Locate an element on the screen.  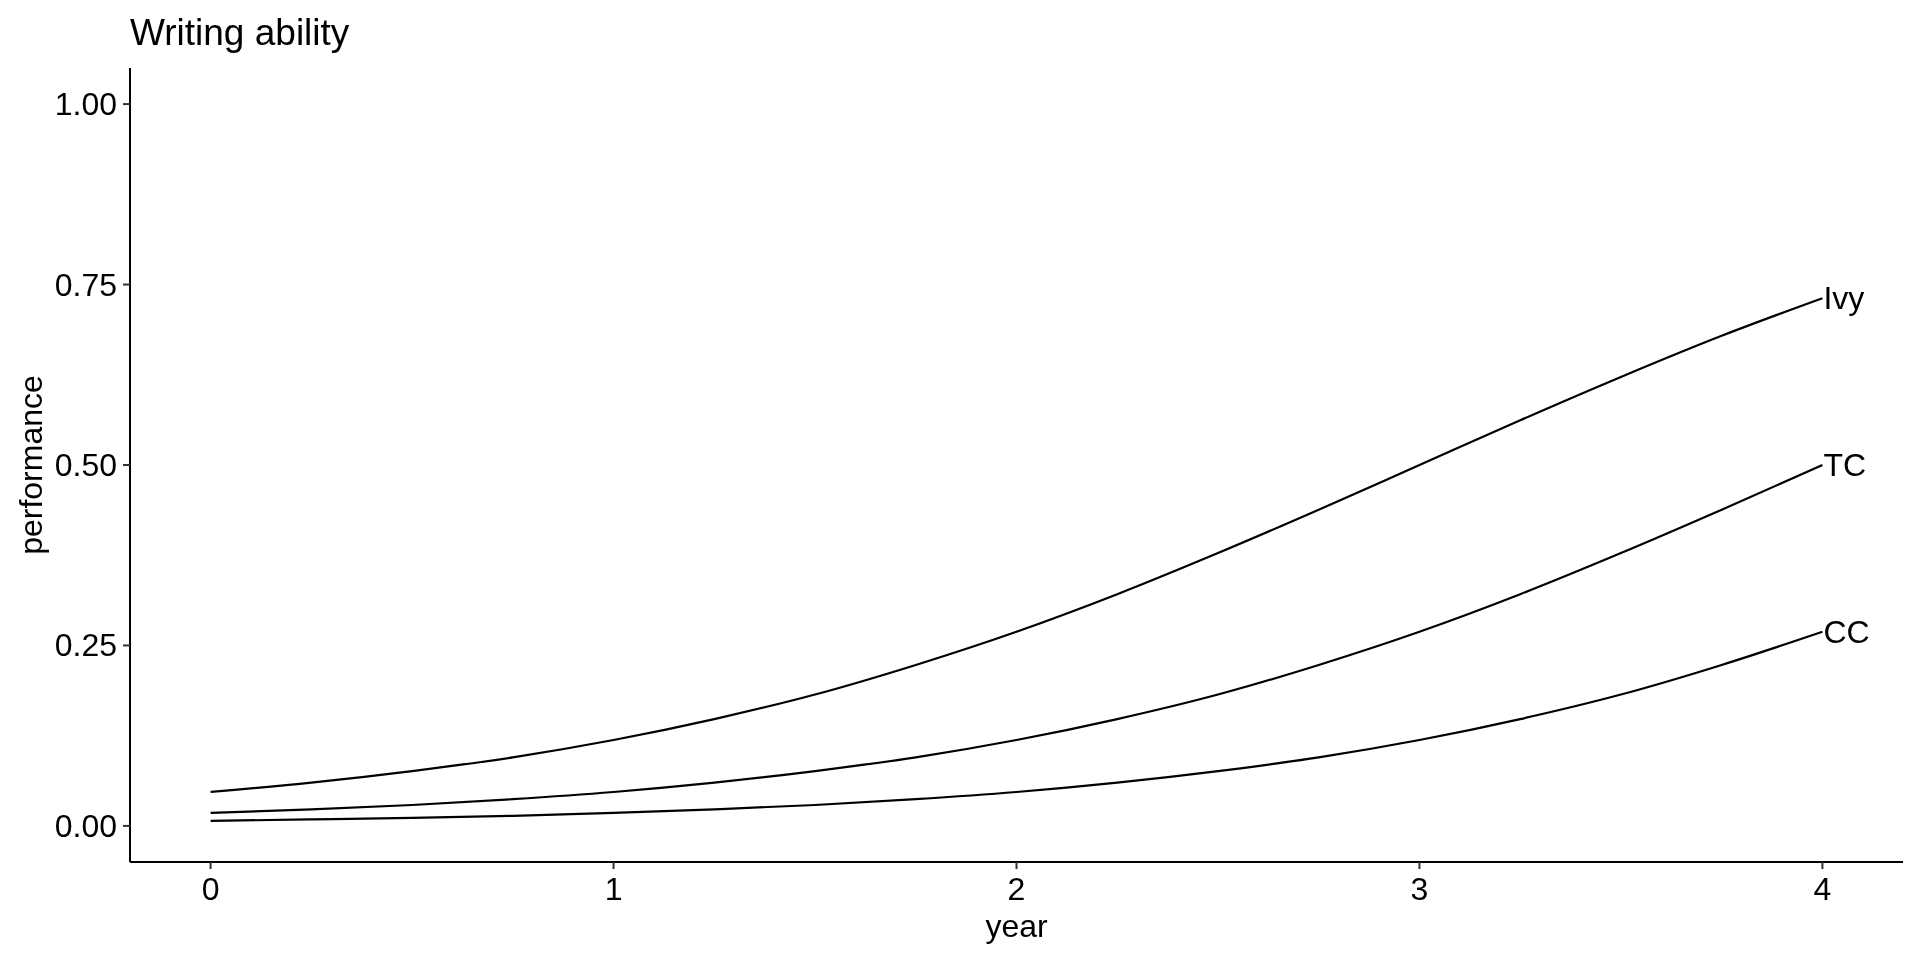
x-tick-label: 0 is located at coordinates (210, 889).